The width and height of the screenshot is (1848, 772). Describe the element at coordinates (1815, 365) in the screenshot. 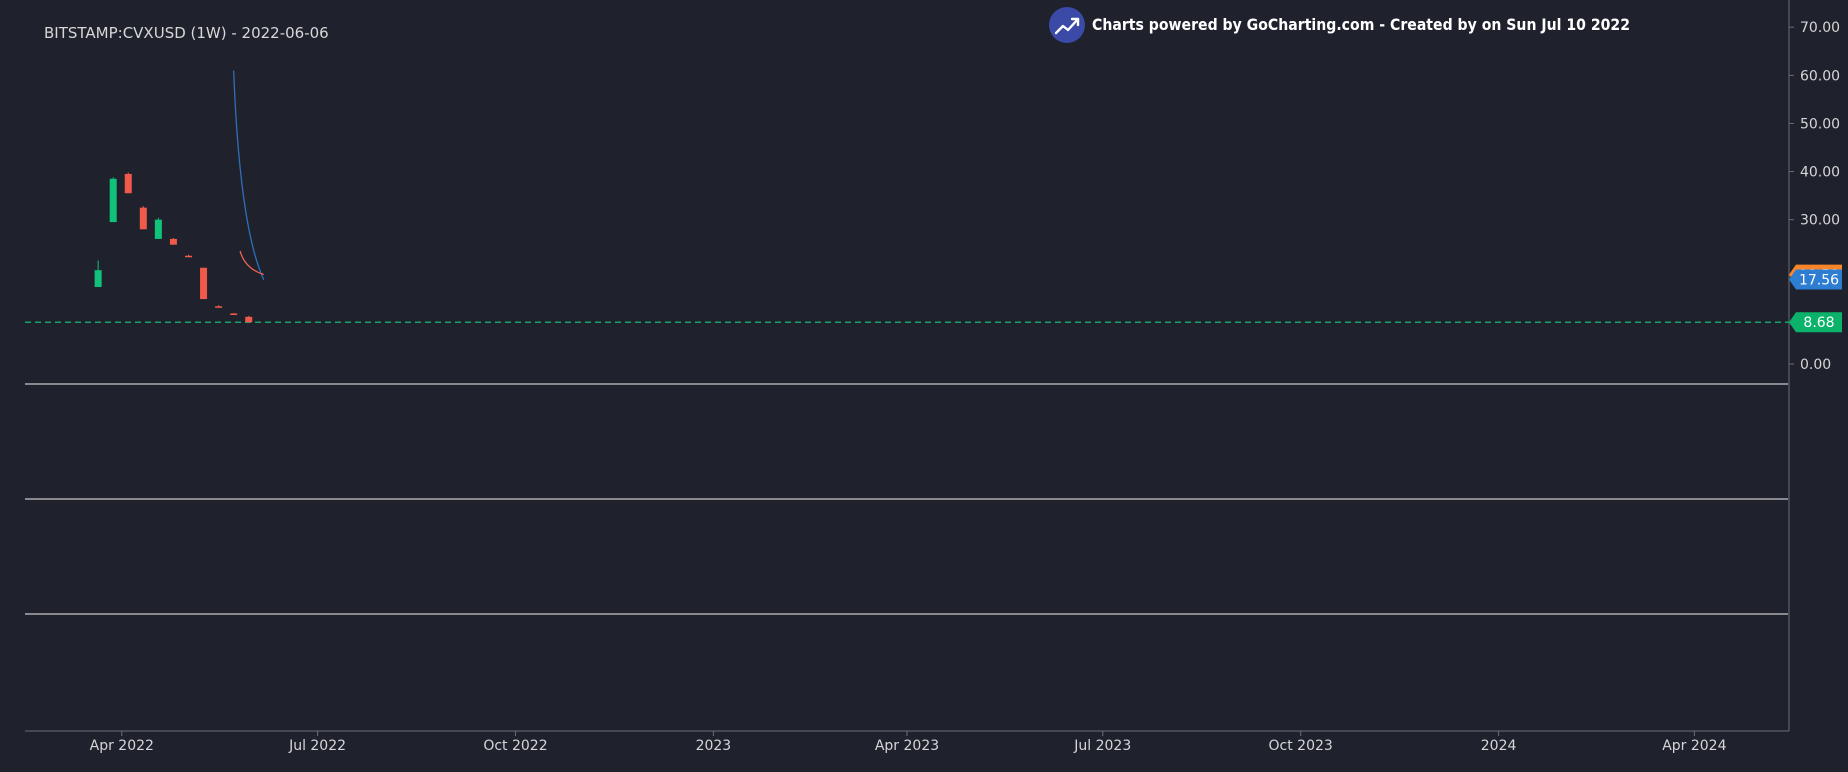

I see `y-tick-label: 0.00` at that location.